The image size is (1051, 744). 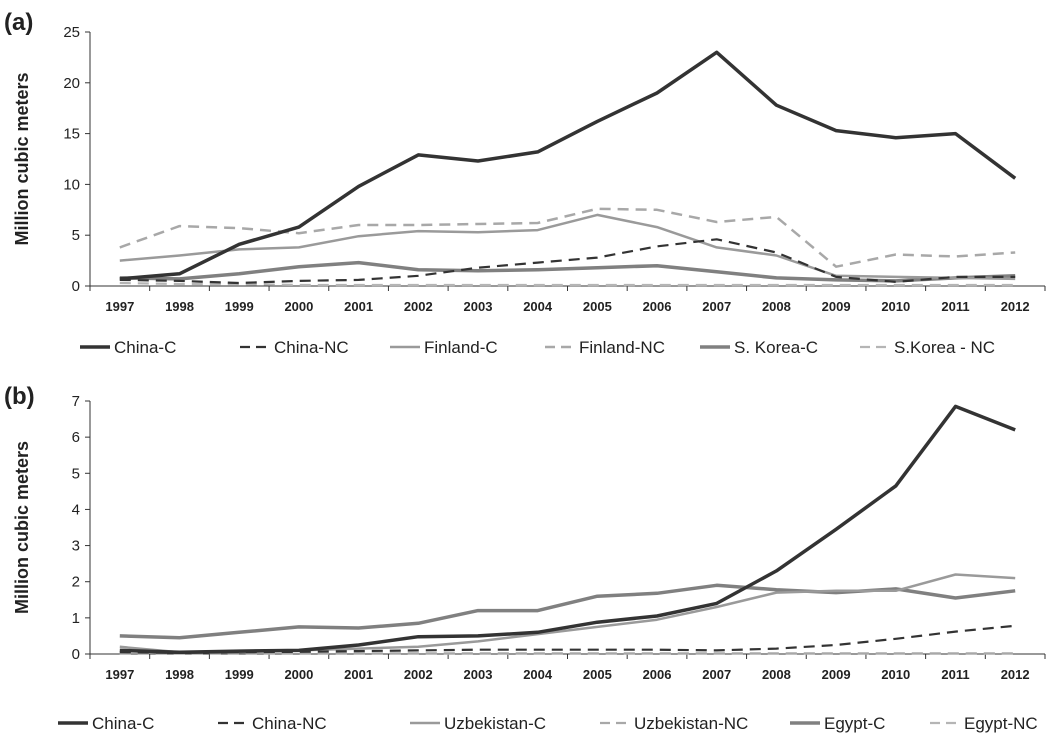 I want to click on y-tick-label: 15, so click(x=71, y=134).